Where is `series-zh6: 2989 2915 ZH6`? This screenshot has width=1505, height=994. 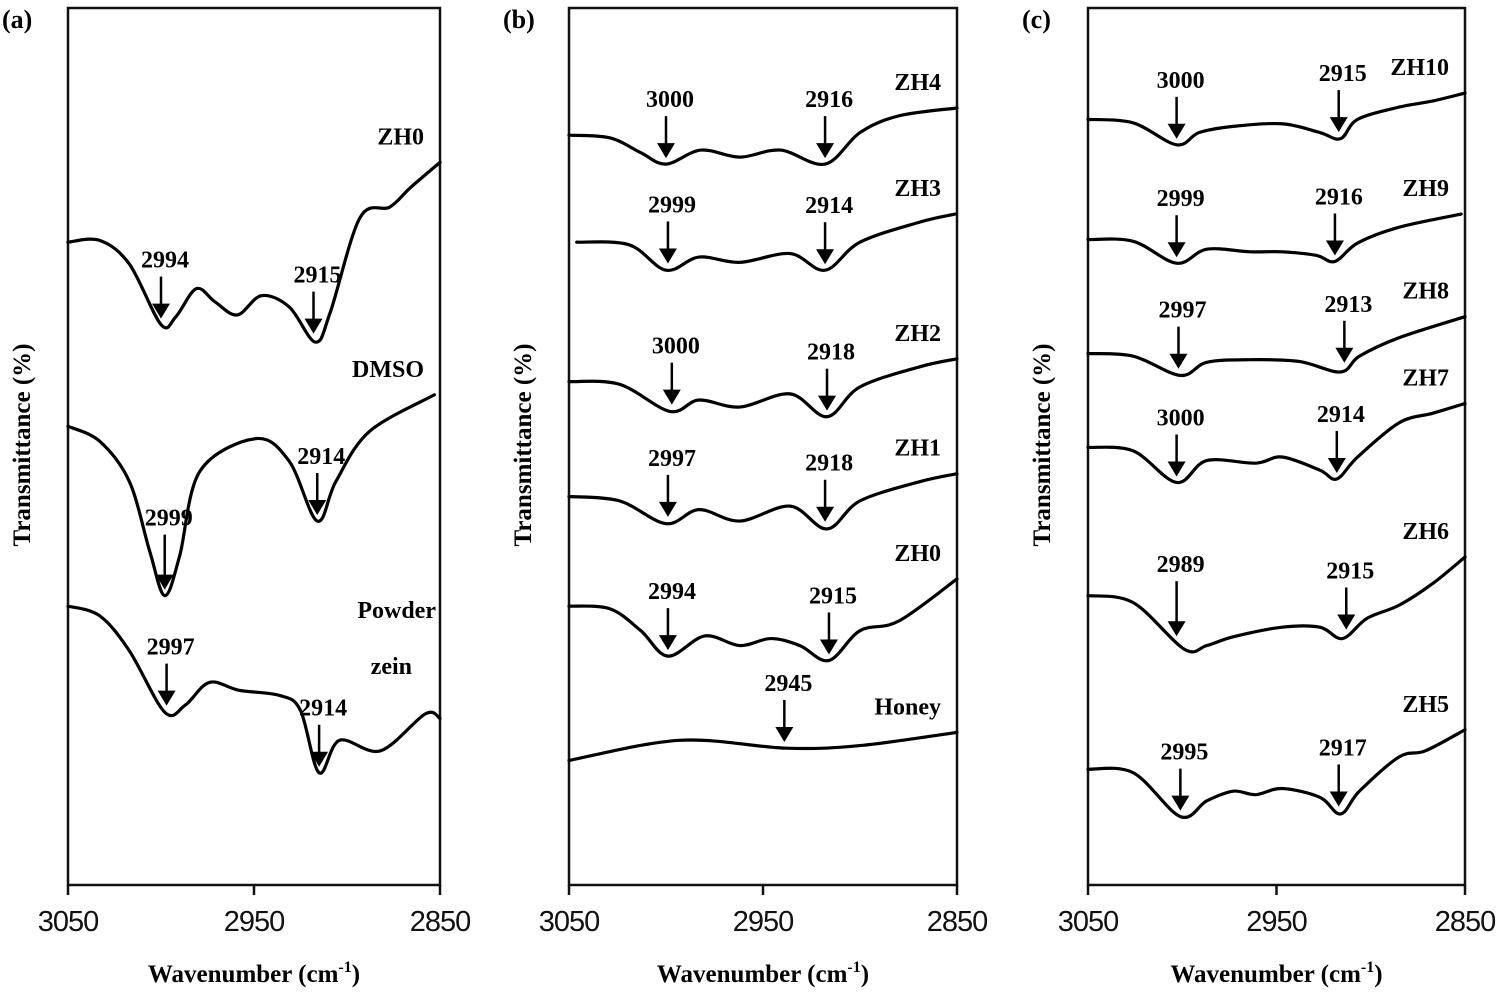
series-zh6: 2989 2915 ZH6 is located at coordinates (1276, 586).